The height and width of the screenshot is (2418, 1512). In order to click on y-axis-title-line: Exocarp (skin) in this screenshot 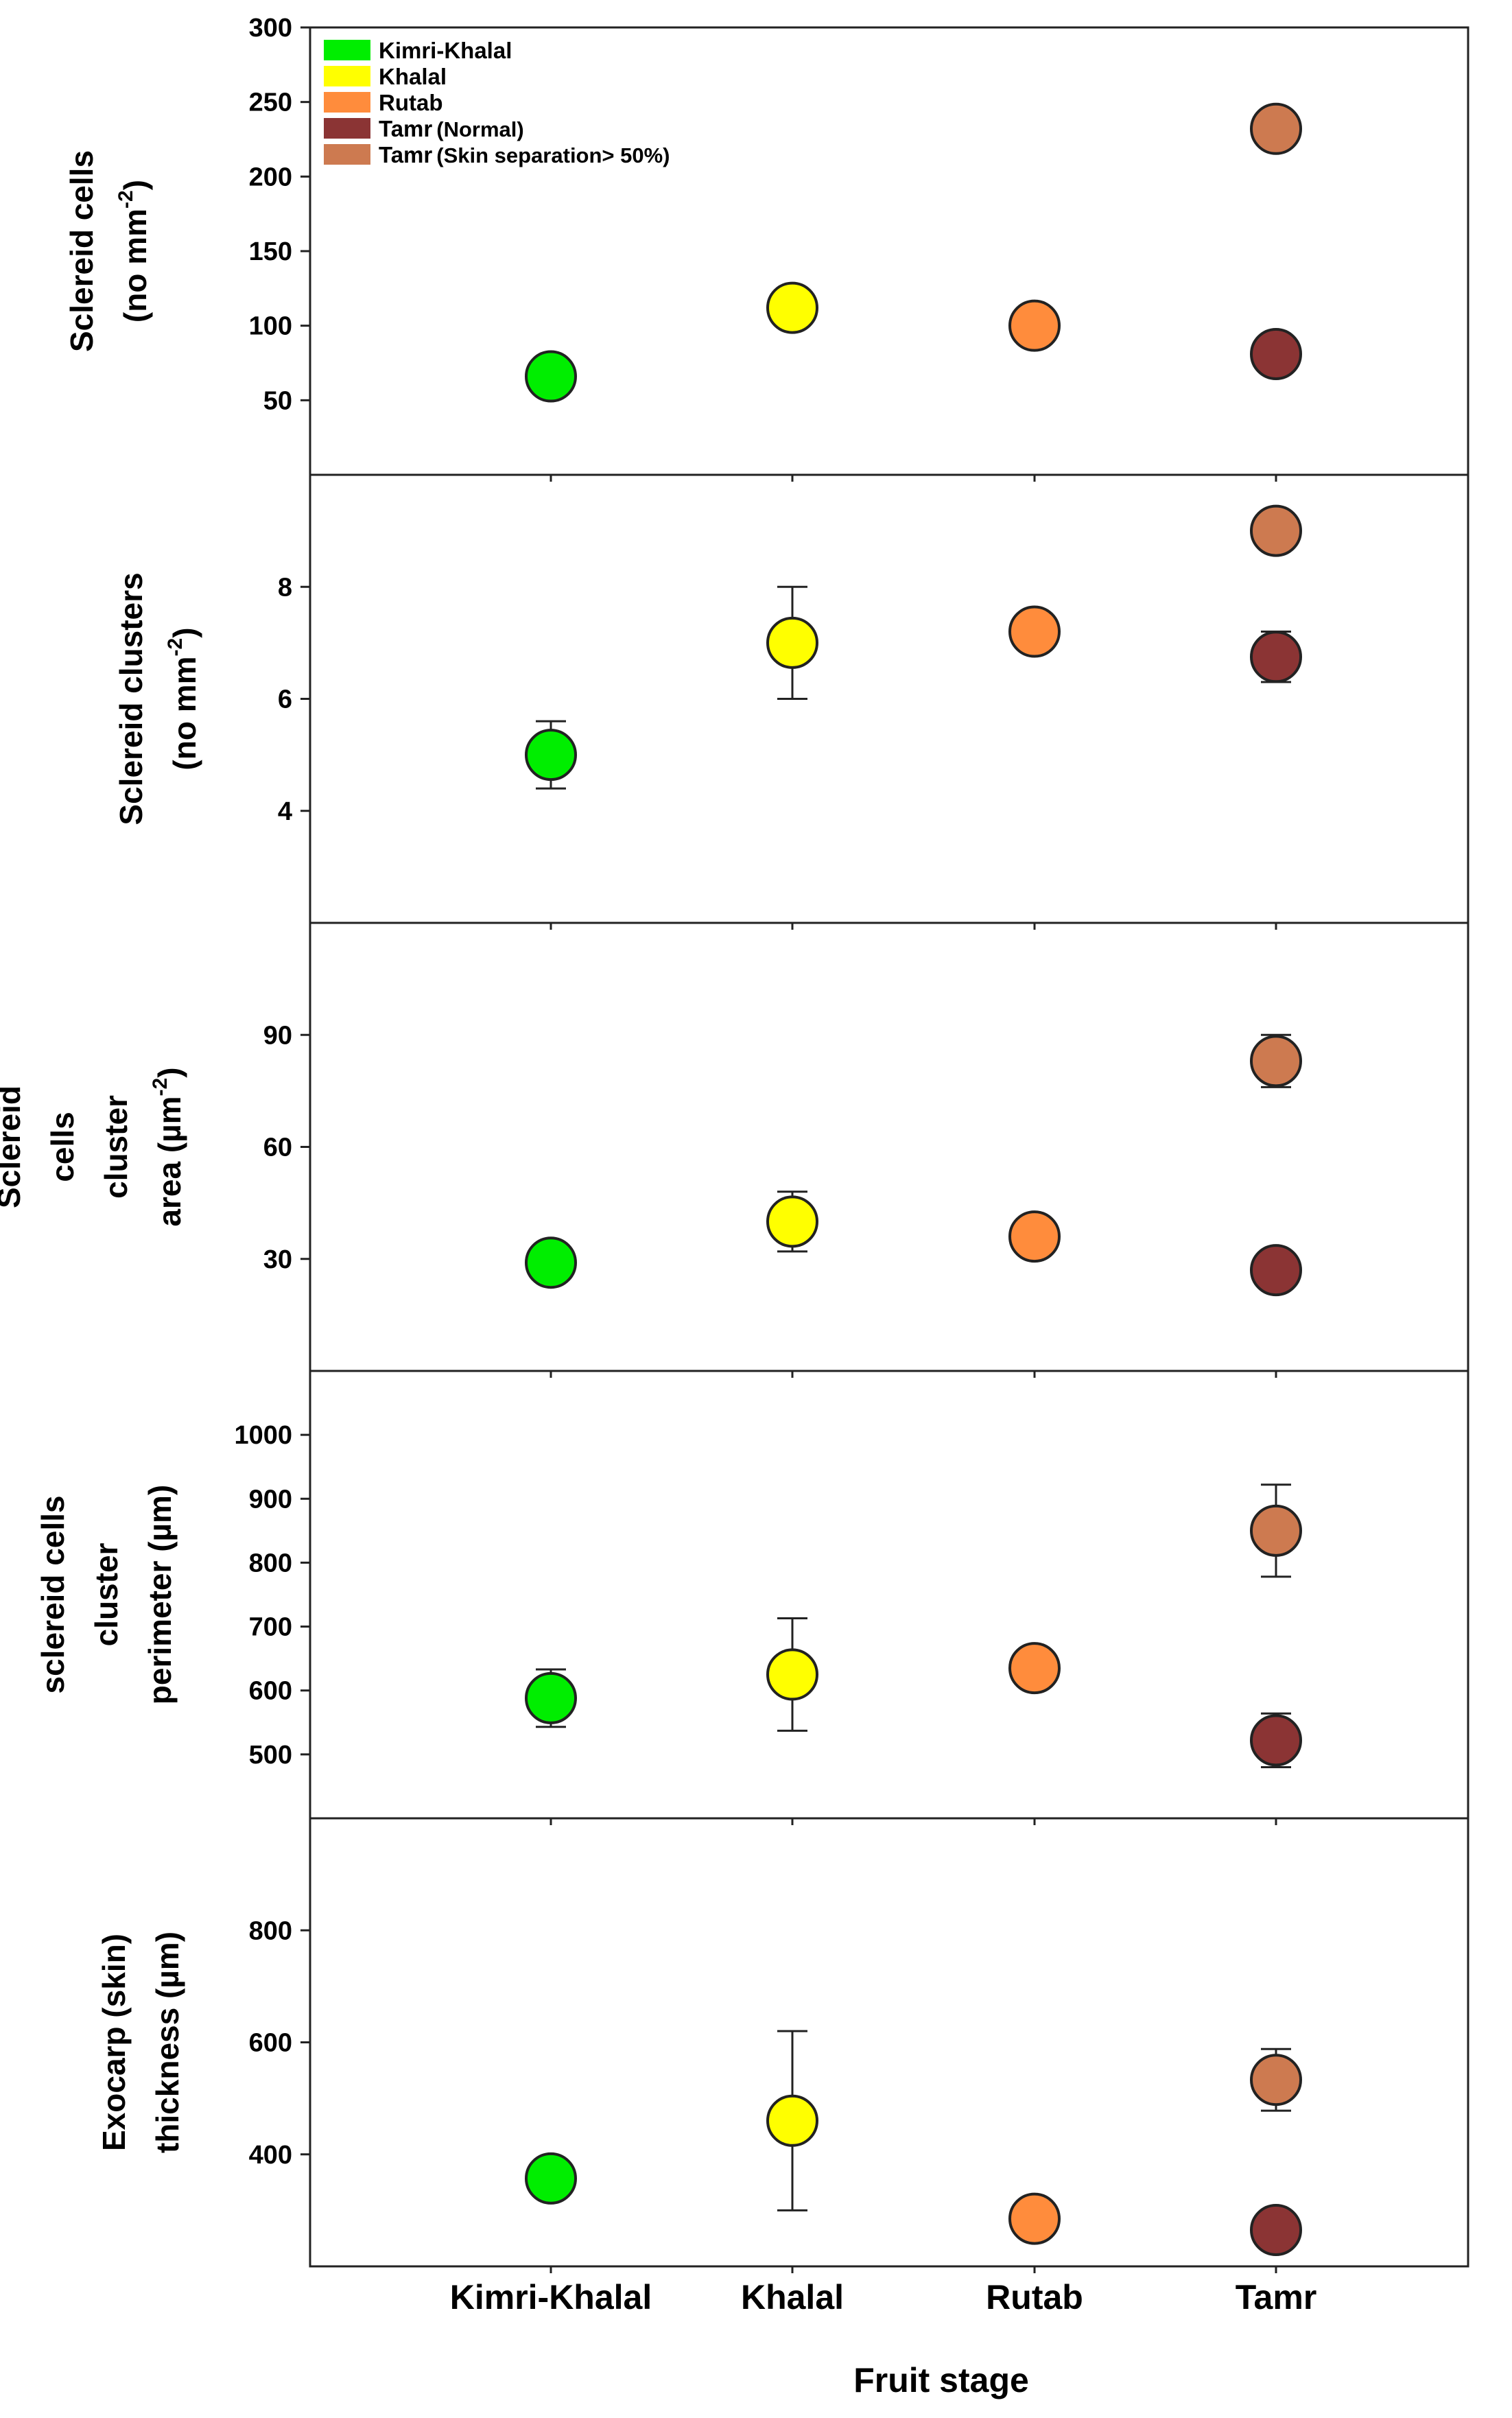, I will do `click(114, 2042)`.